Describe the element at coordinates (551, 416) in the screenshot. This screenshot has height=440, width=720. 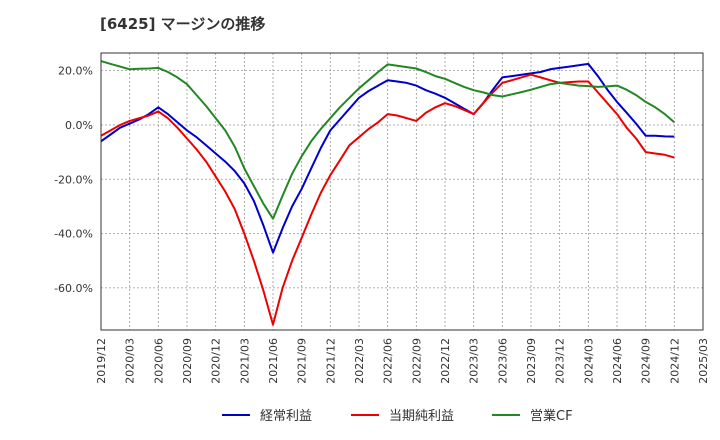
I see `legend-label: 営業CF` at that location.